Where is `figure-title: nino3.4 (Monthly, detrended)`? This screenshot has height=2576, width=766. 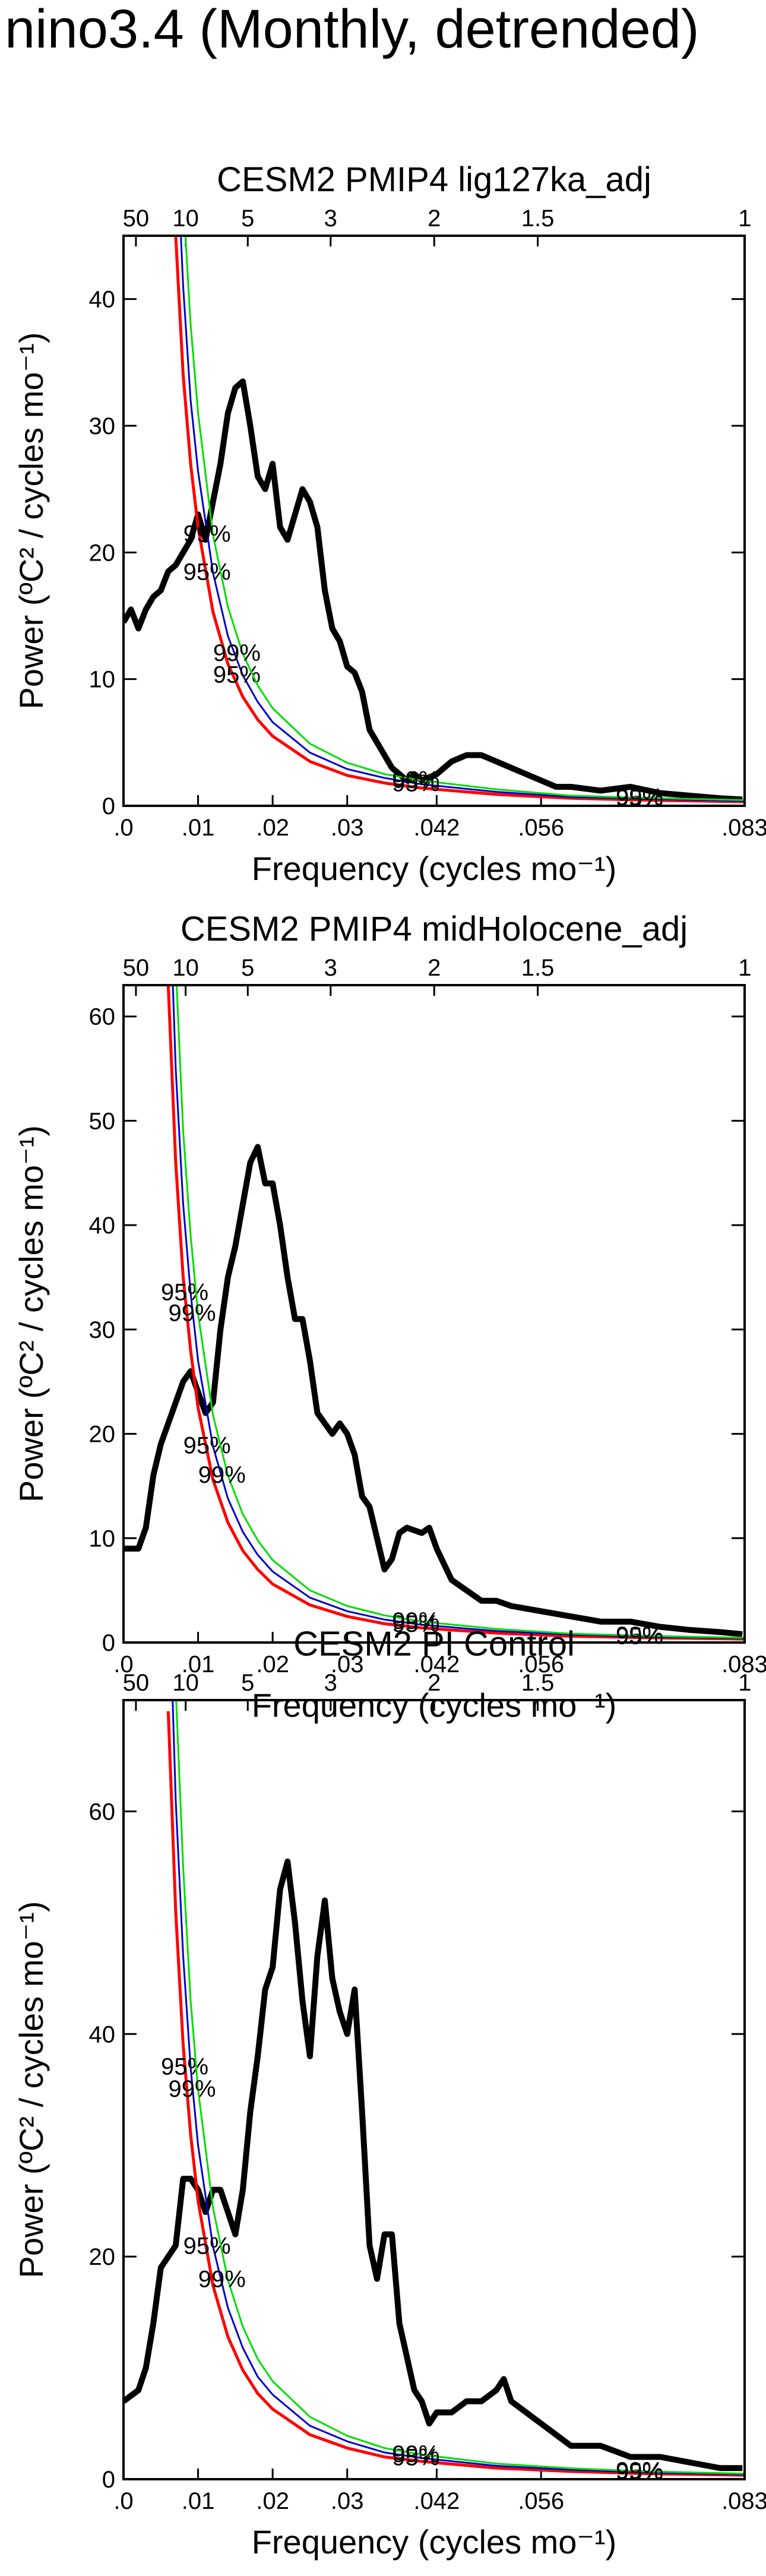 figure-title: nino3.4 (Monthly, detrended) is located at coordinates (352, 29).